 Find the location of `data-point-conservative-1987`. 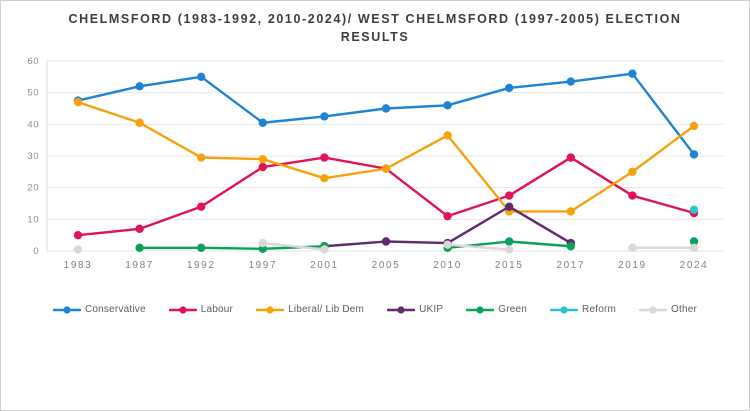

data-point-conservative-1987 is located at coordinates (139, 86).